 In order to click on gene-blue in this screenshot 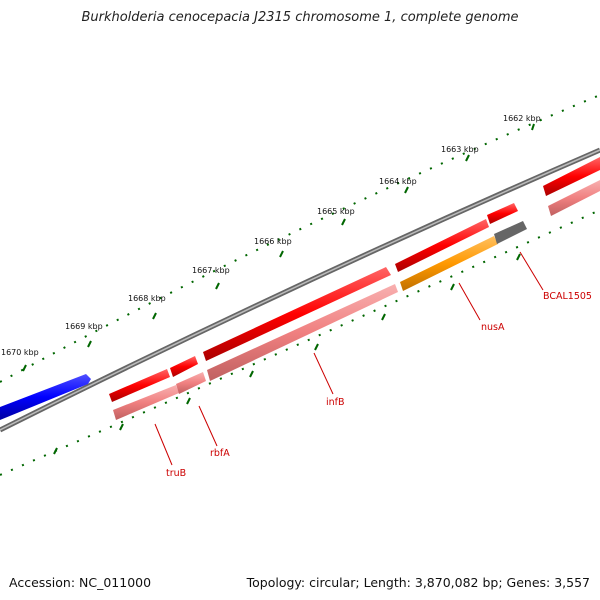, I will do `click(45, 397)`.